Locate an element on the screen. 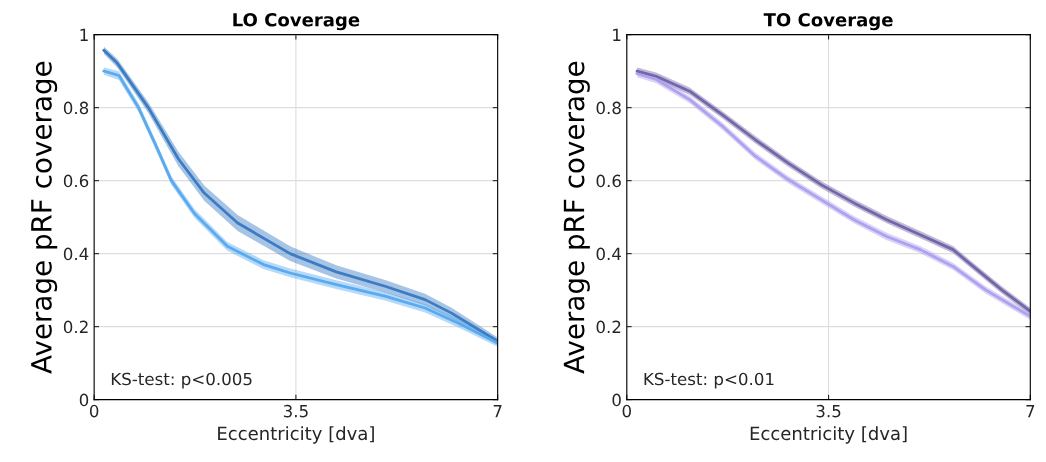 This screenshot has width=1046, height=462. chart-title: LO Coverage is located at coordinates (296, 21).